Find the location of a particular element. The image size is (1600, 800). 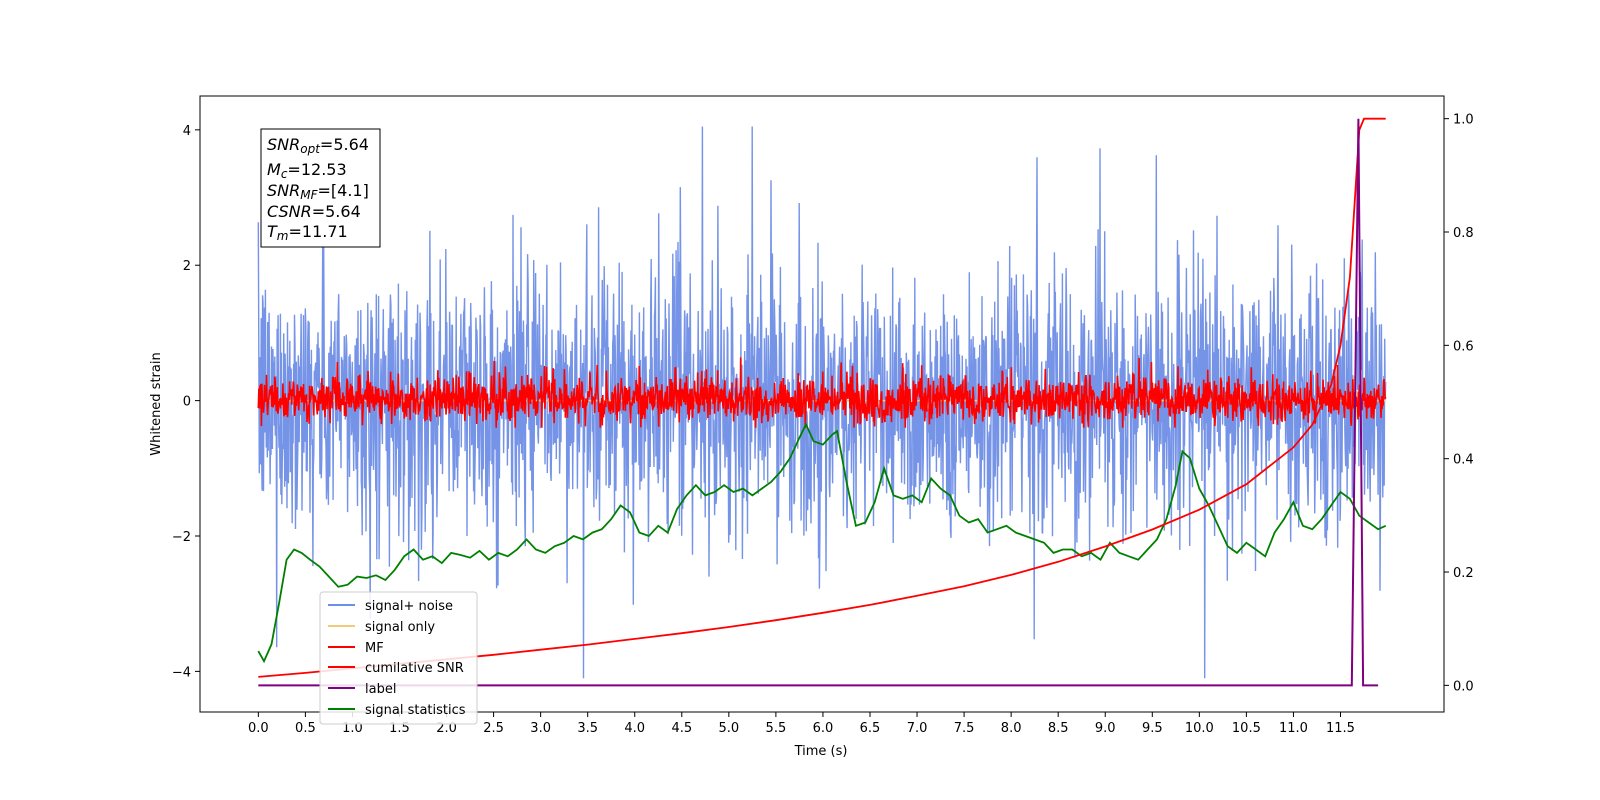

x-tick-label: 9.0 is located at coordinates (1105, 728).